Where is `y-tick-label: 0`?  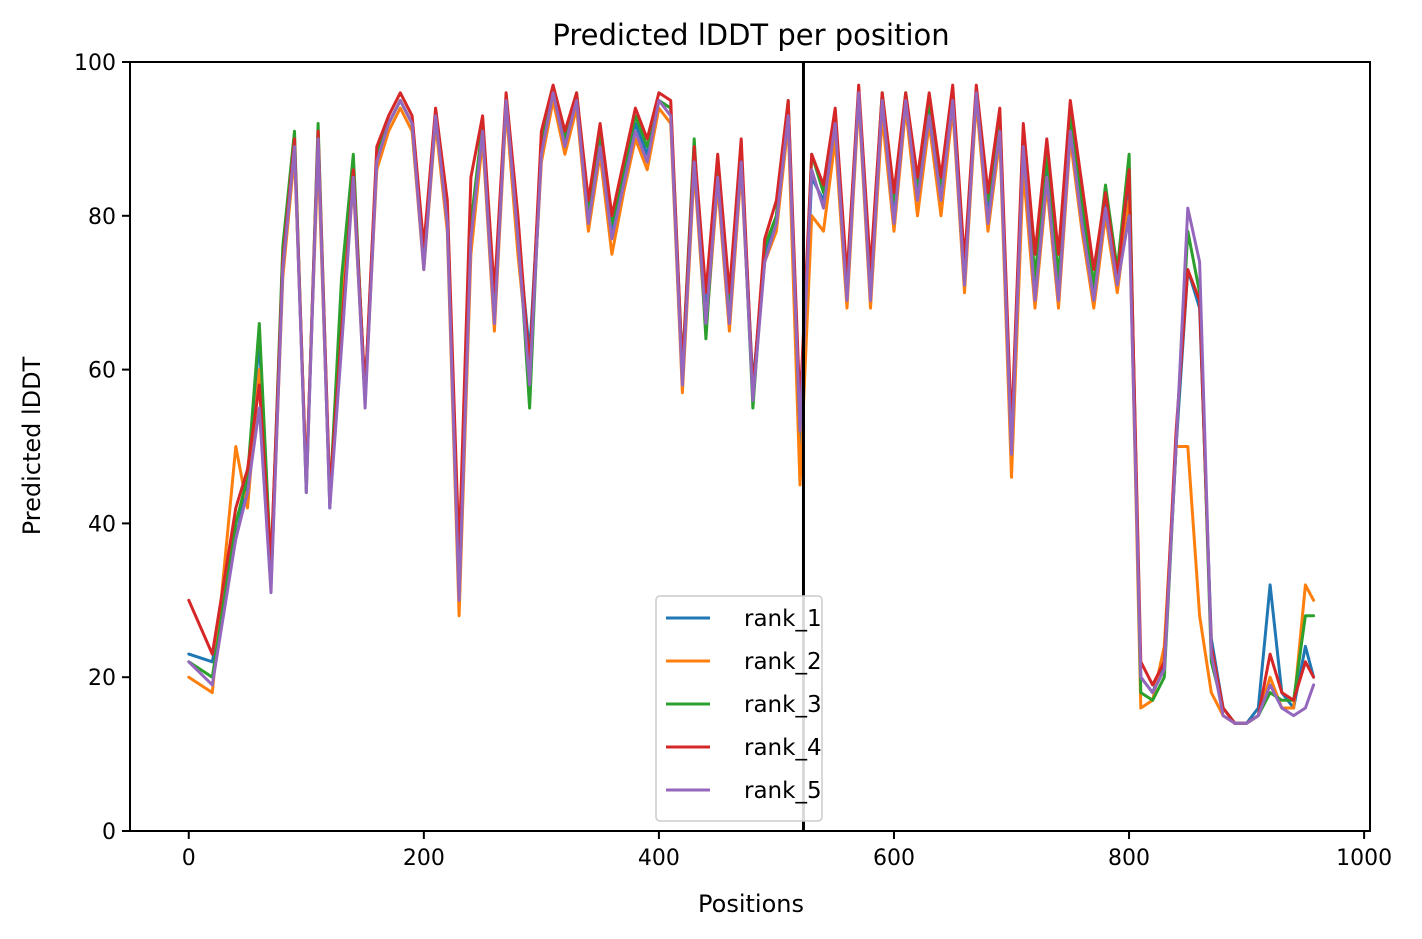
y-tick-label: 0 is located at coordinates (109, 832).